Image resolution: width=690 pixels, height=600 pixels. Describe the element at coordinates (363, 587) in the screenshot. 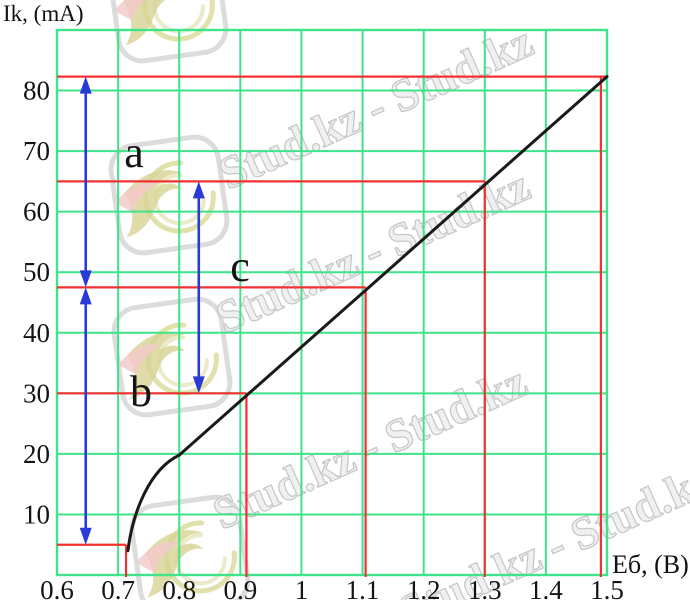

I see `x-tick-label-1.1: 1.1` at that location.